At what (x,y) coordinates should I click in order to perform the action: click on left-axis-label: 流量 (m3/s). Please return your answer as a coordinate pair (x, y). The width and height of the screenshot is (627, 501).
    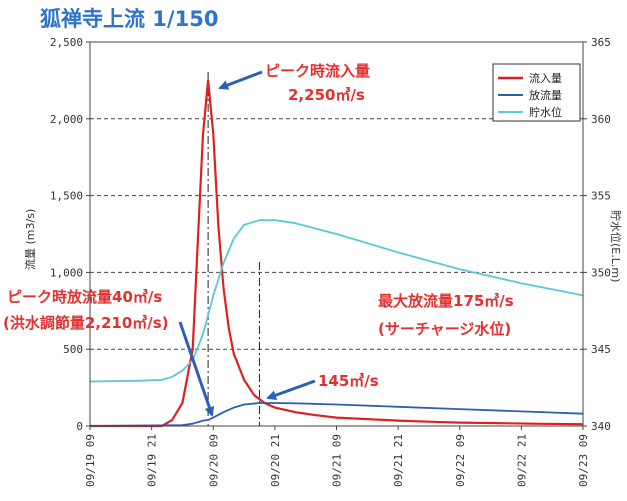
    Looking at the image, I should click on (30, 239).